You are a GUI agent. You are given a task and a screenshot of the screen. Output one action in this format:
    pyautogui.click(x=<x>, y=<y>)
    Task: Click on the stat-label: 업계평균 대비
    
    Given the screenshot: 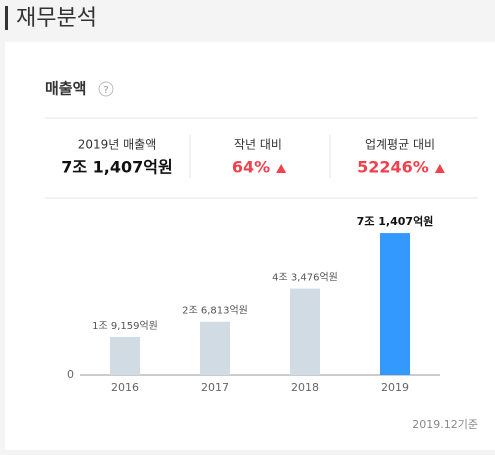 What is the action you would take?
    pyautogui.click(x=400, y=145)
    